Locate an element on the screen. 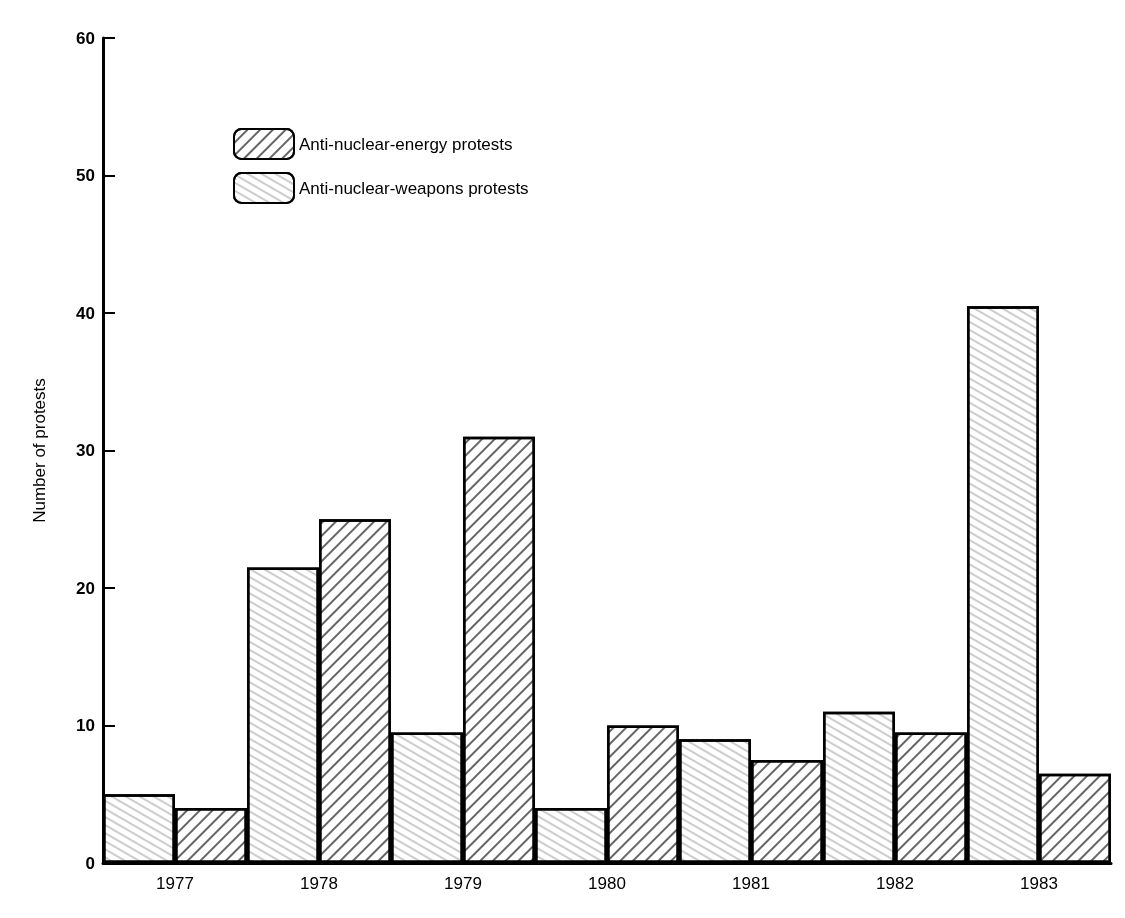  y-tick-label: 30 is located at coordinates (85, 450).